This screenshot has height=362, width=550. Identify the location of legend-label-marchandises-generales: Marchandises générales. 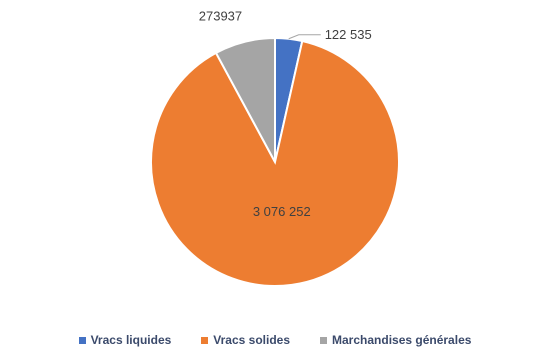
(402, 340).